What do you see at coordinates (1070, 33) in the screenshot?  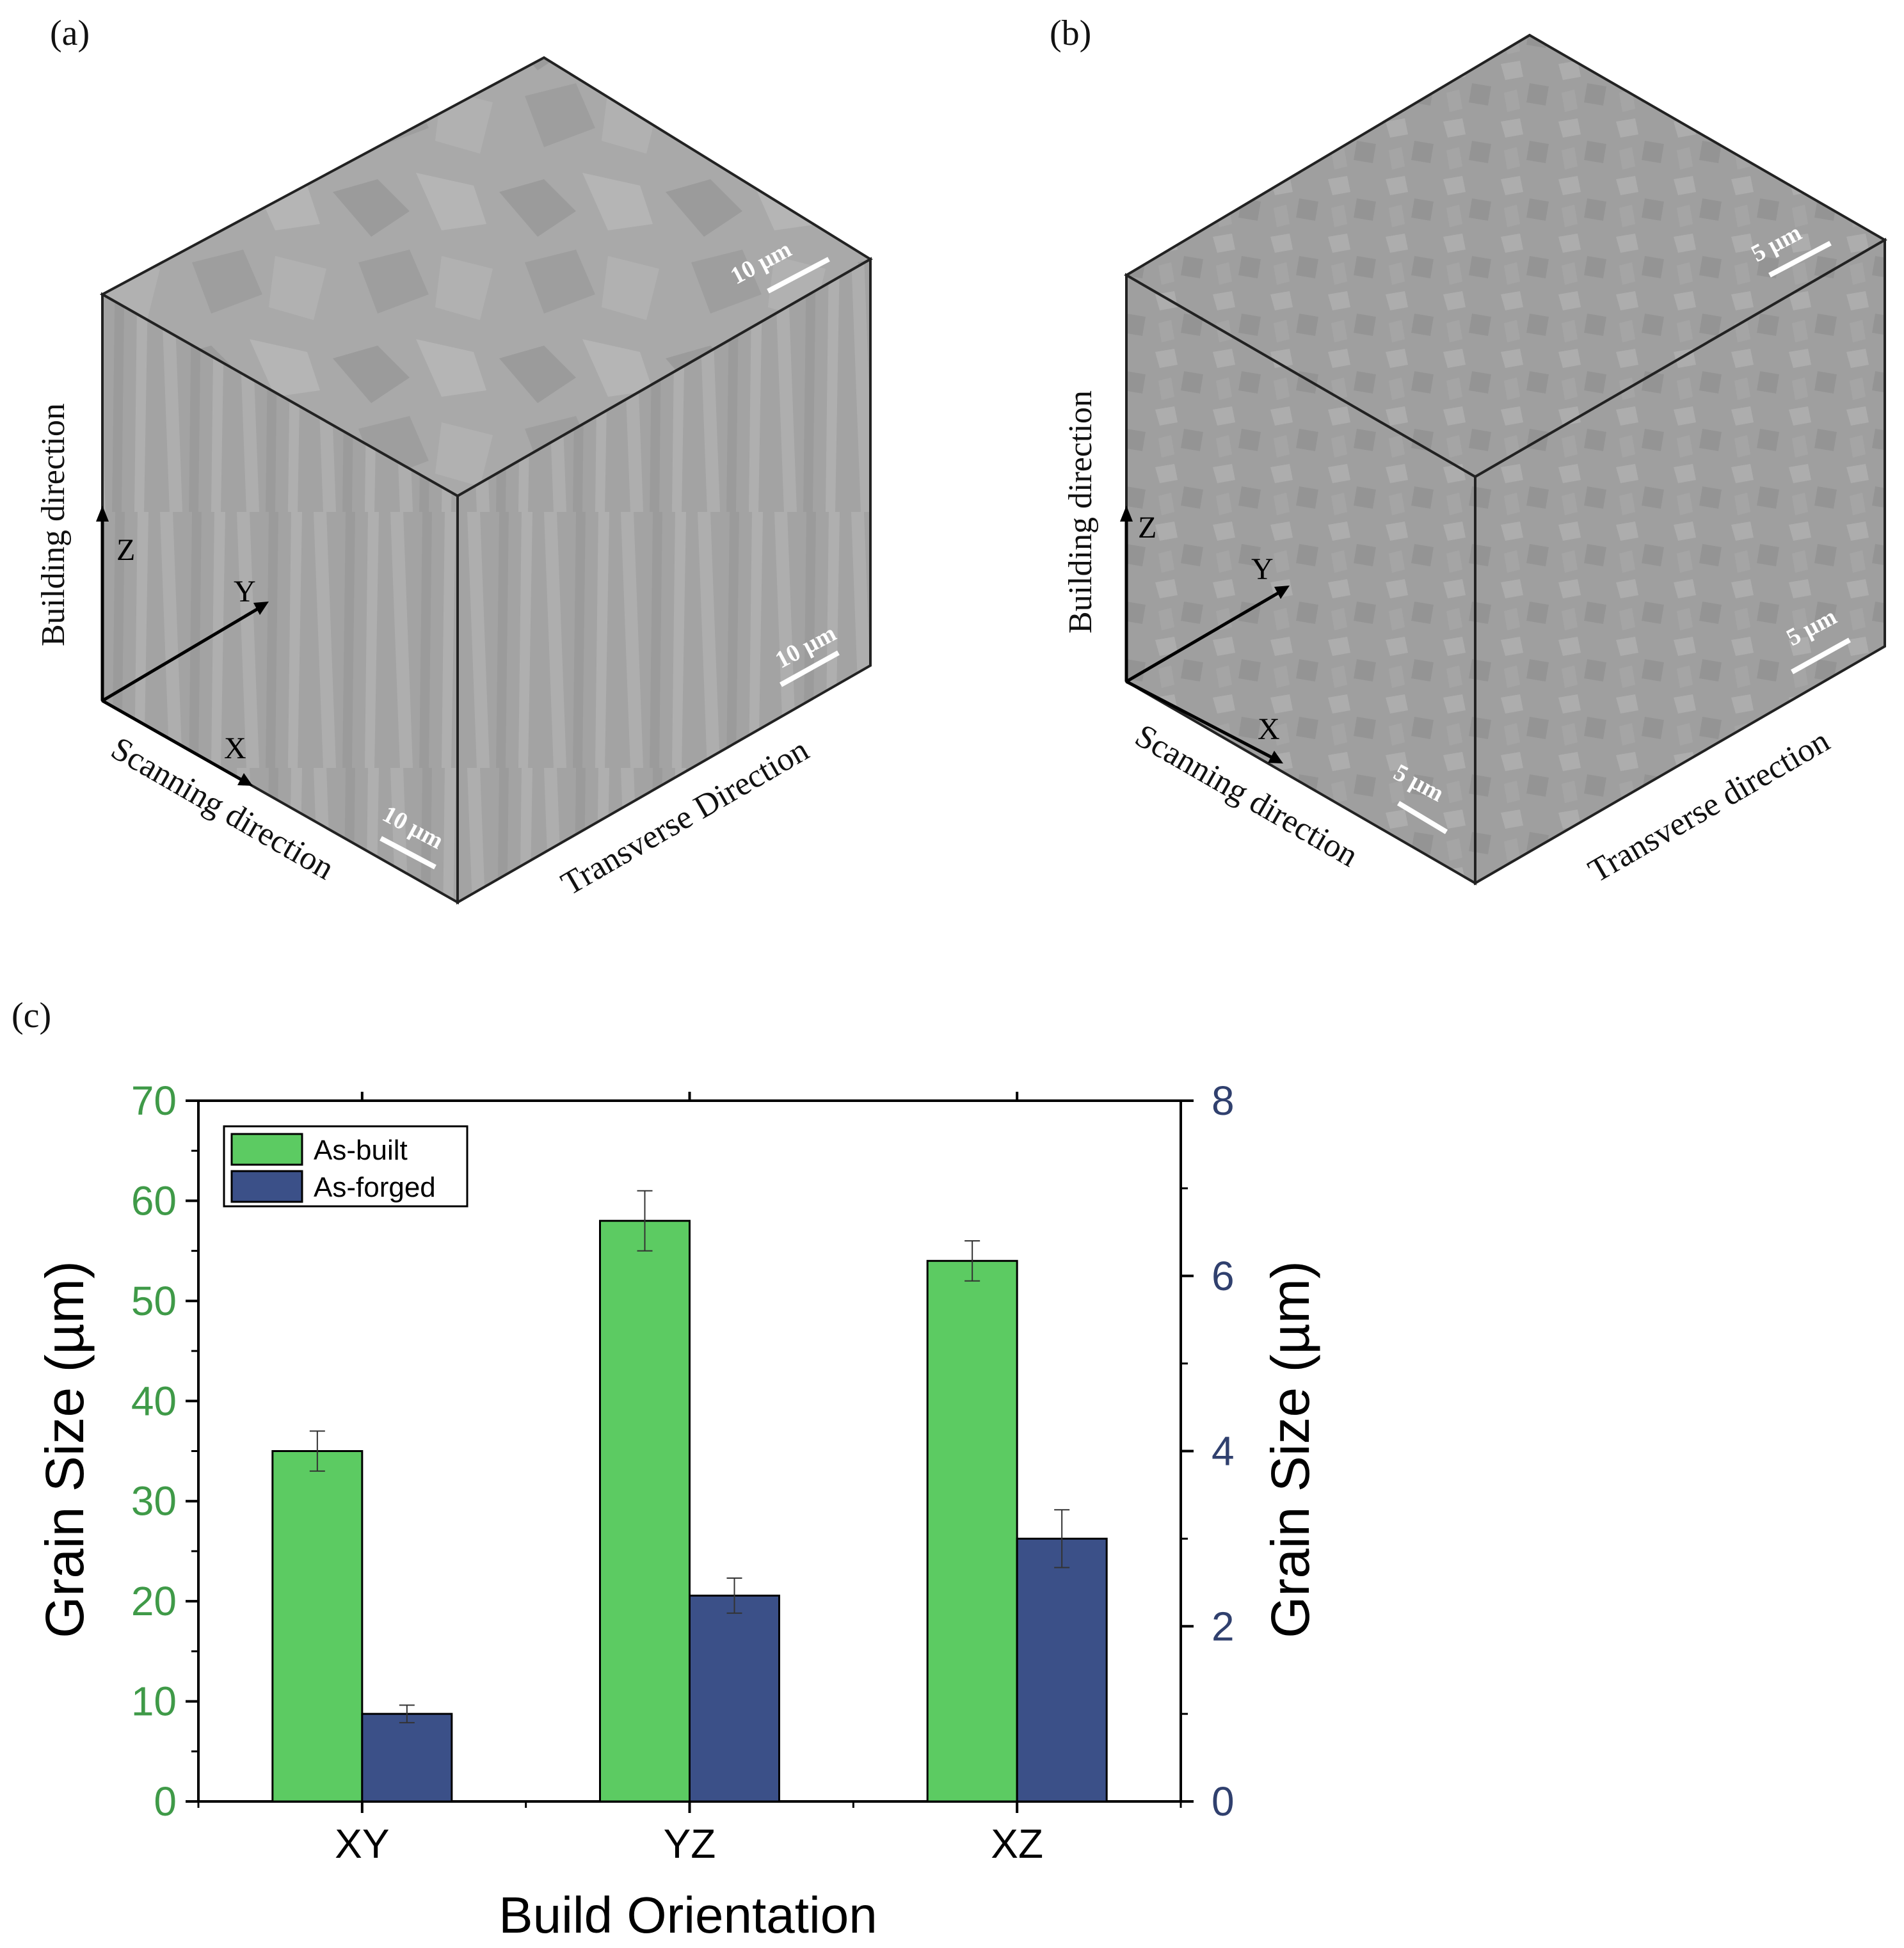 I see `panel-label-b: (b)` at bounding box center [1070, 33].